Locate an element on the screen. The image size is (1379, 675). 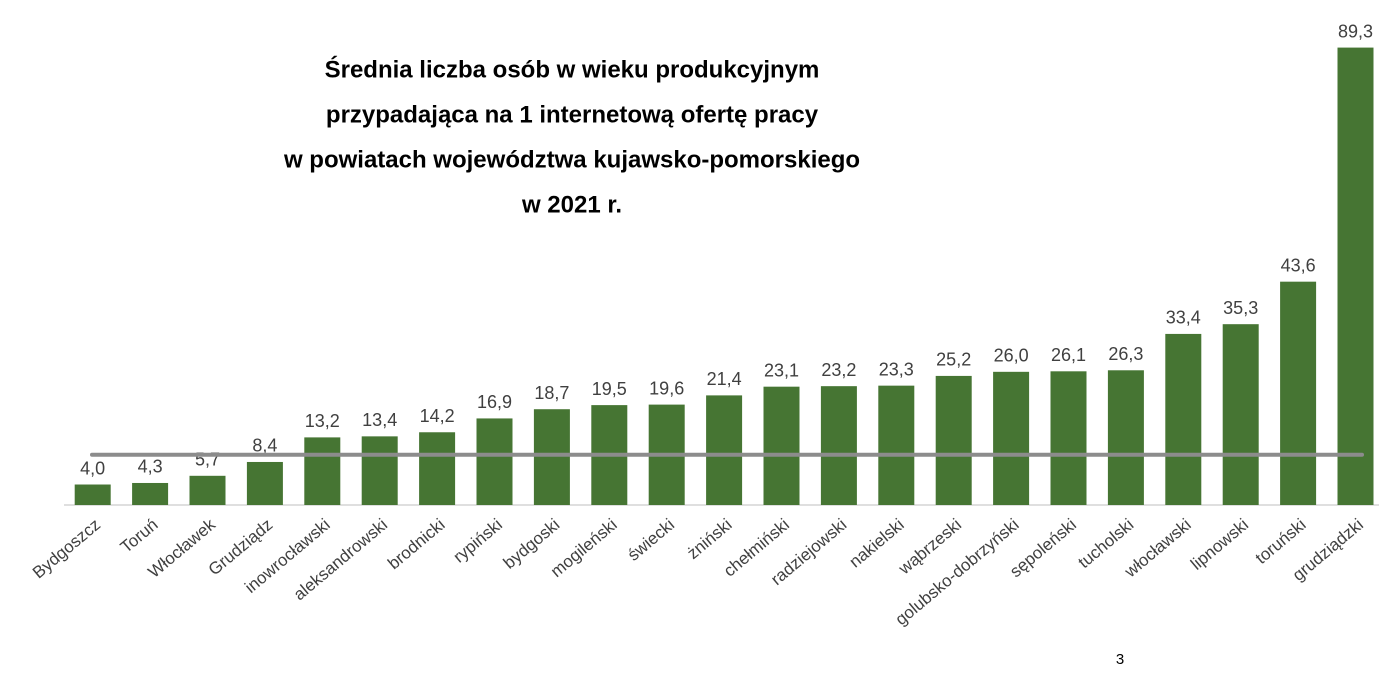
x-tick-label: lipnowski is located at coordinates (1219, 544).